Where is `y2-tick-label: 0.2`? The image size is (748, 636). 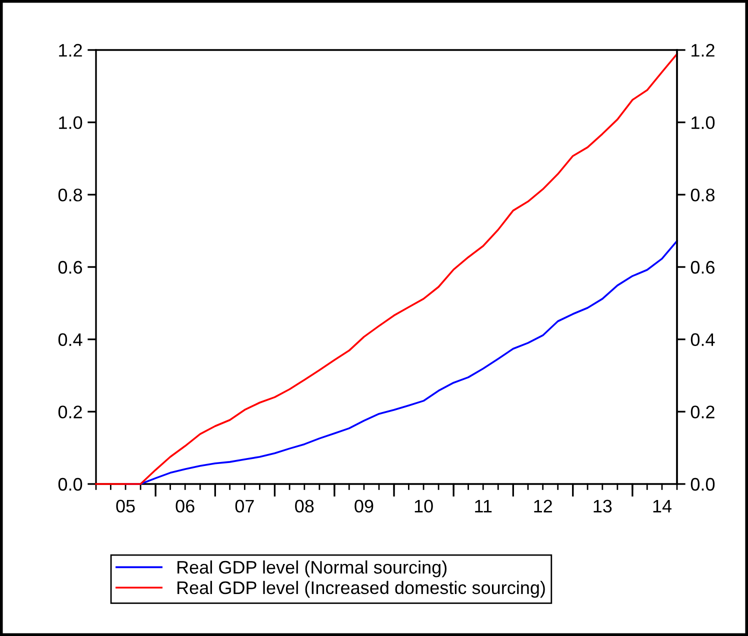
y2-tick-label: 0.2 is located at coordinates (702, 412).